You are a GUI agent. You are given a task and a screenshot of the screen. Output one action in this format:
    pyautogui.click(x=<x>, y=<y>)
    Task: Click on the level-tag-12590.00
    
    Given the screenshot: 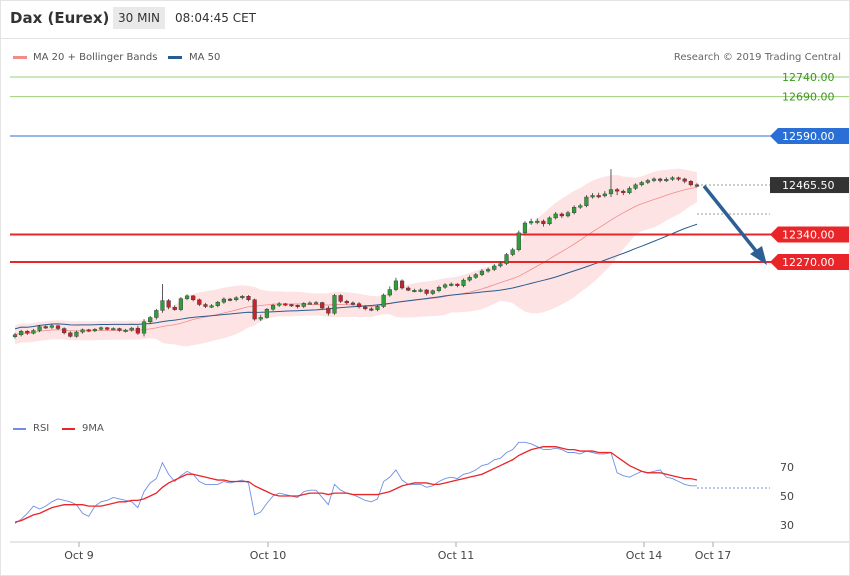 What is the action you would take?
    pyautogui.click(x=810, y=136)
    